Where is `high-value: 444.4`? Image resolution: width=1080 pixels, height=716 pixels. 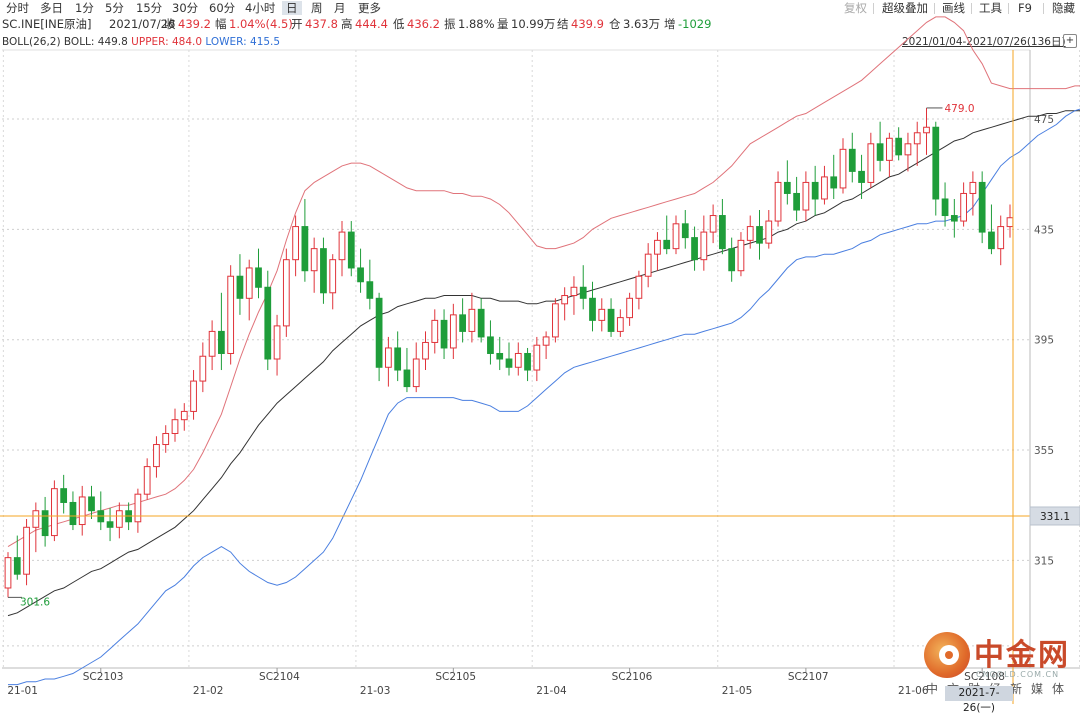
high-value: 444.4 is located at coordinates (371, 24).